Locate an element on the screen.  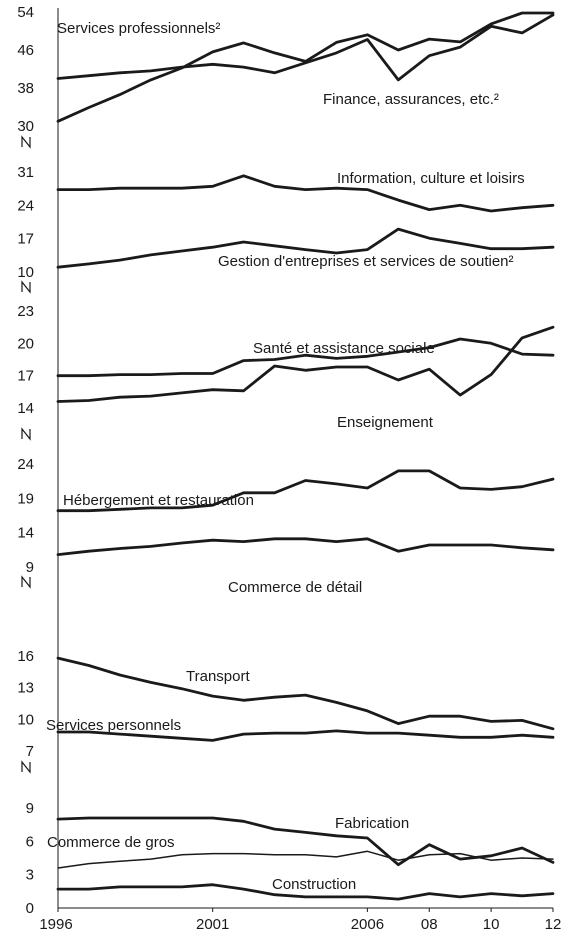
y-tick-label: 20 is located at coordinates (25, 343).